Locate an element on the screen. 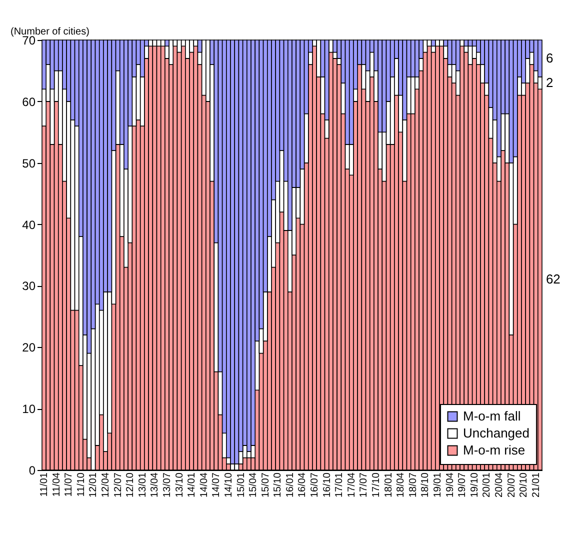 This screenshot has height=546, width=588. x-tick-label: 18/01 is located at coordinates (388, 485).